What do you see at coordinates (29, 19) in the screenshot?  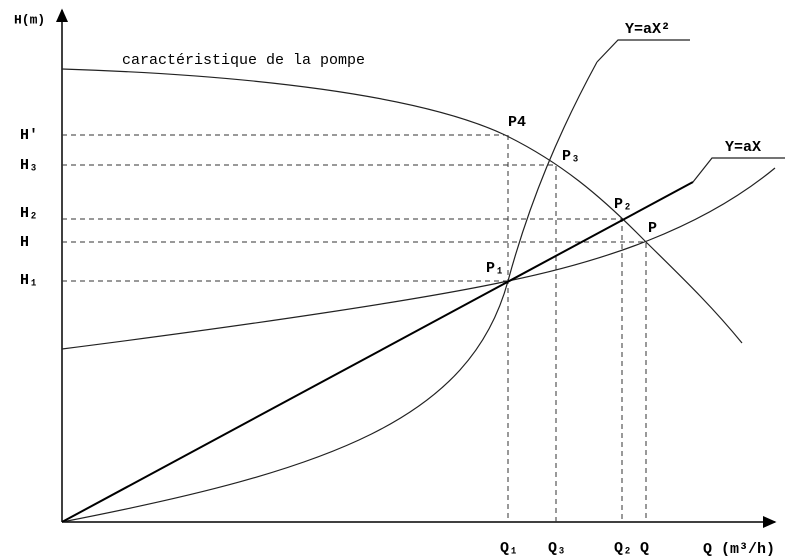 I see `y-axis-label: H(m)` at bounding box center [29, 19].